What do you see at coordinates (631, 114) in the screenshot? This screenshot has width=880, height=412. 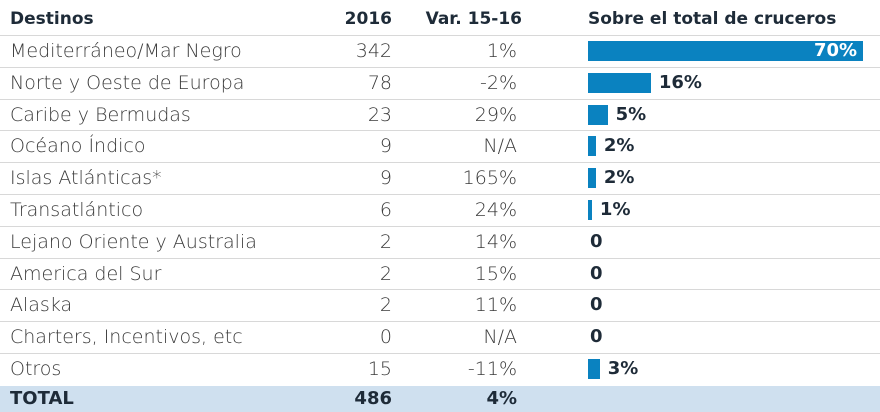 I see `share-label: 5%` at bounding box center [631, 114].